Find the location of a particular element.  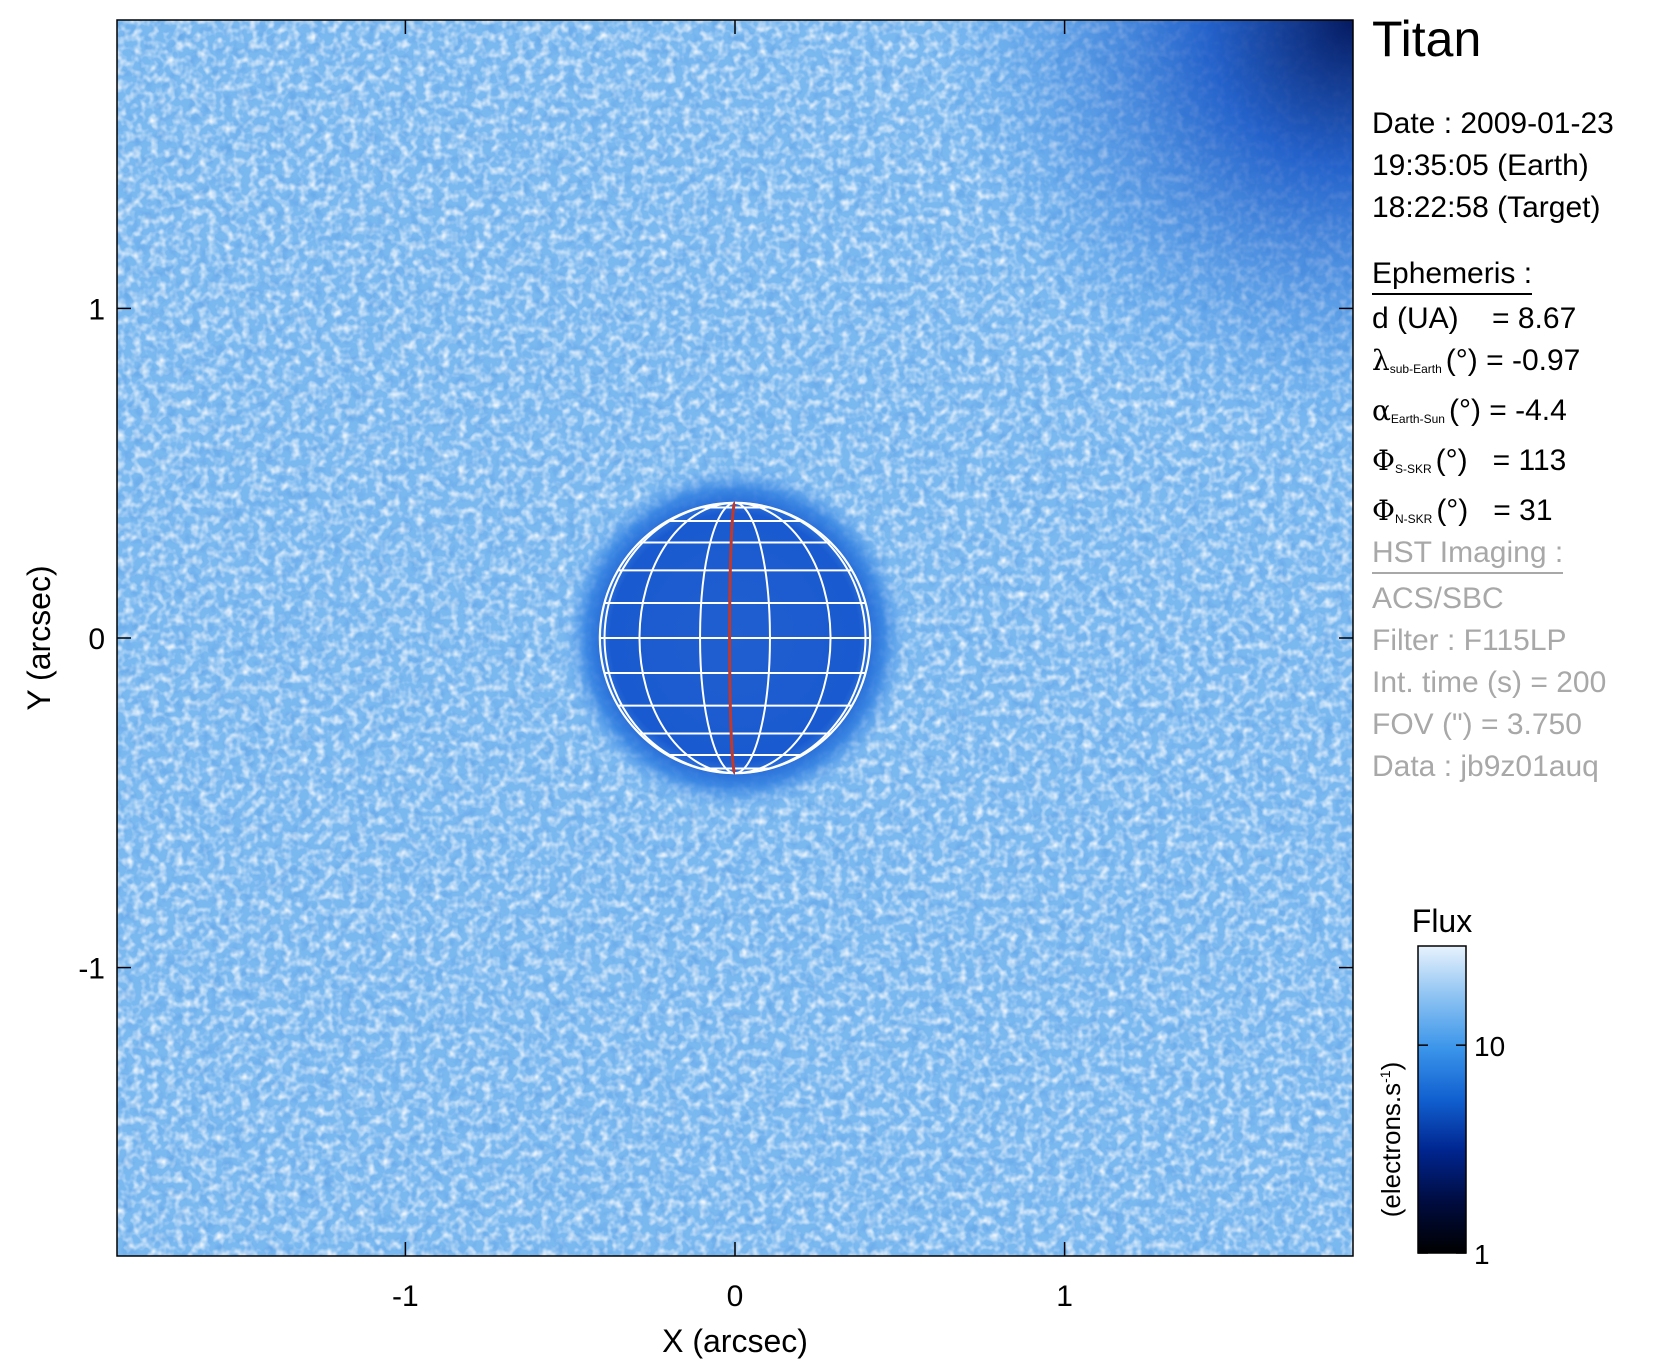

titan-disk-grid is located at coordinates (735, 638).